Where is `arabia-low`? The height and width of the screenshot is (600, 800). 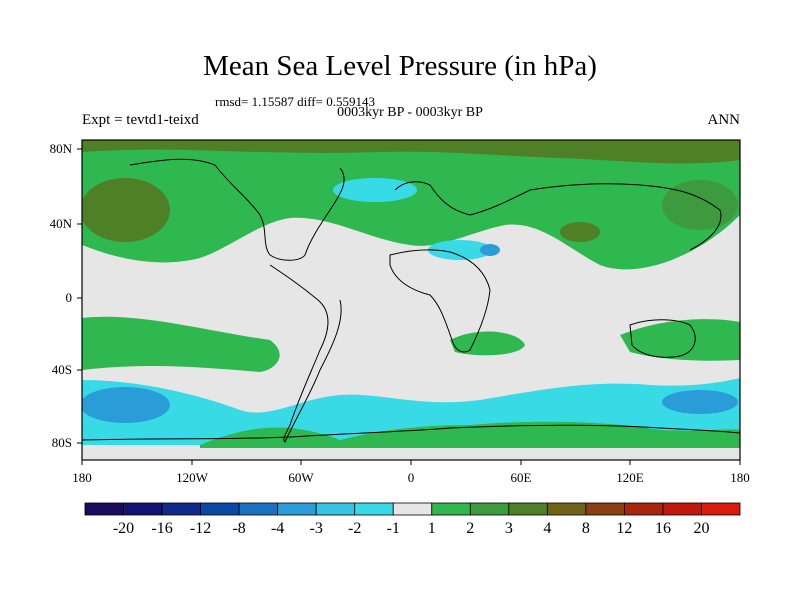 arabia-low is located at coordinates (490, 250).